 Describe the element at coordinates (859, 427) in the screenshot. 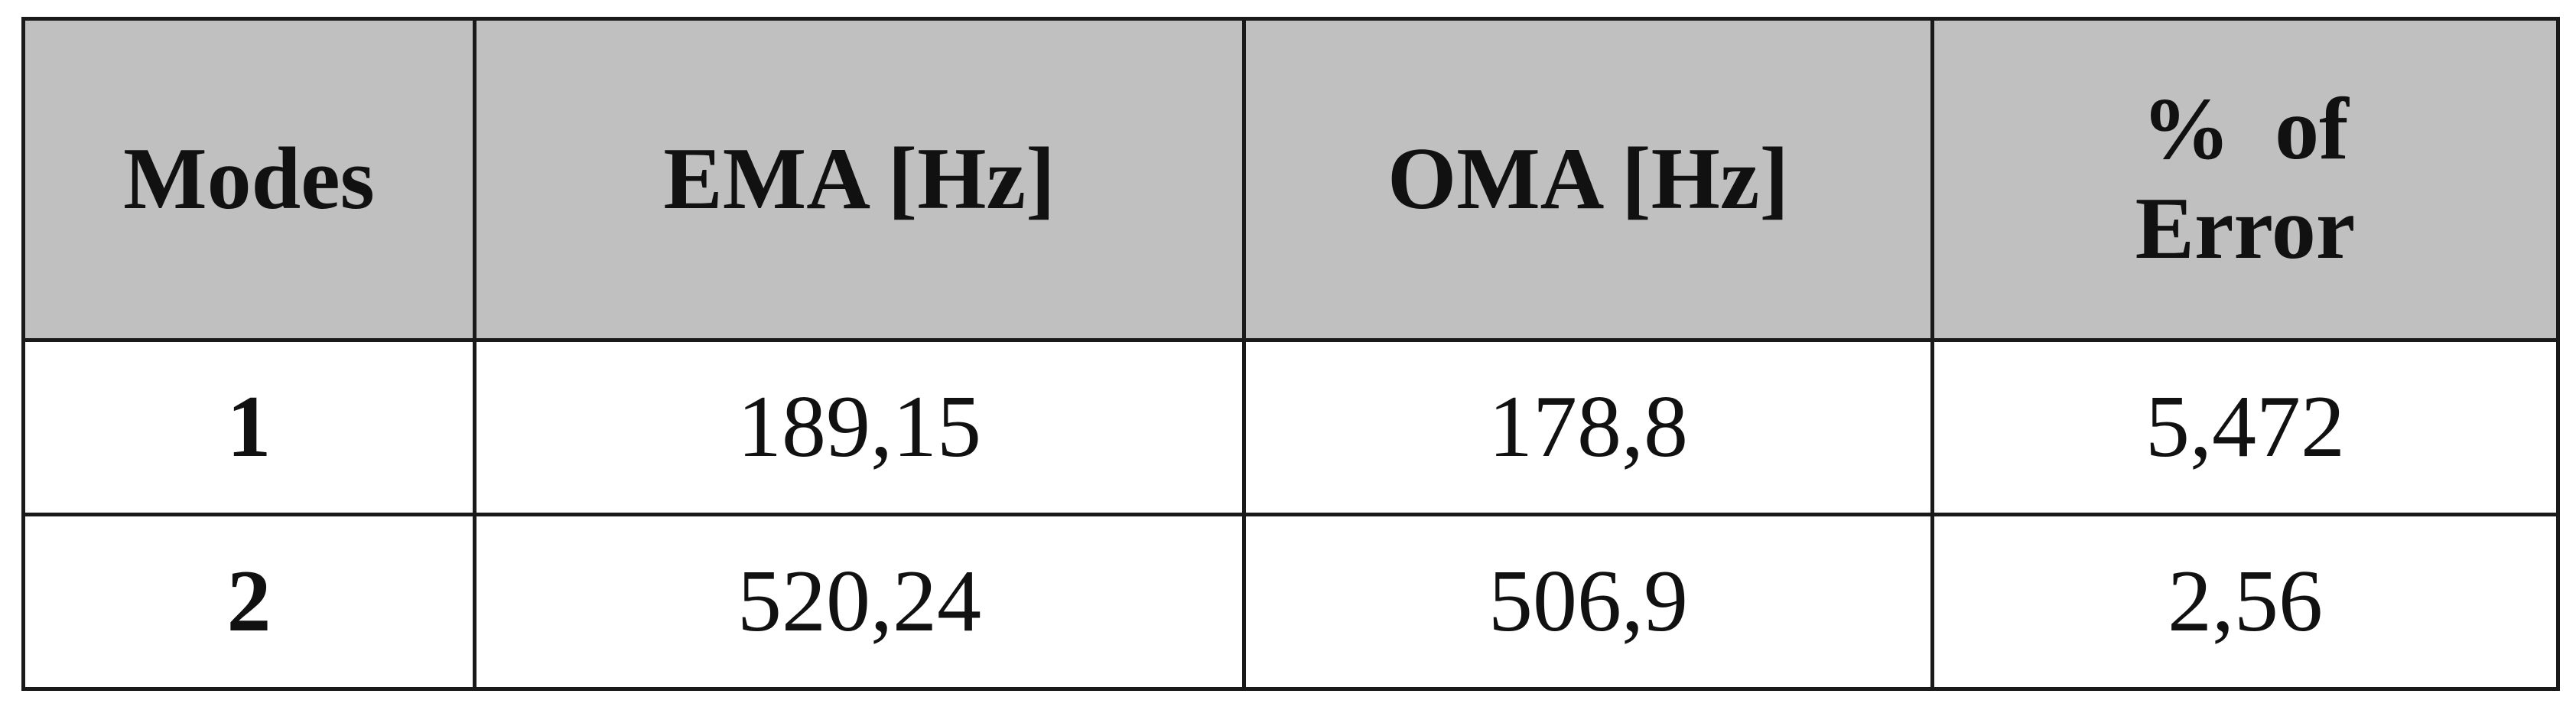

I see `cell-ema: 189,15` at that location.